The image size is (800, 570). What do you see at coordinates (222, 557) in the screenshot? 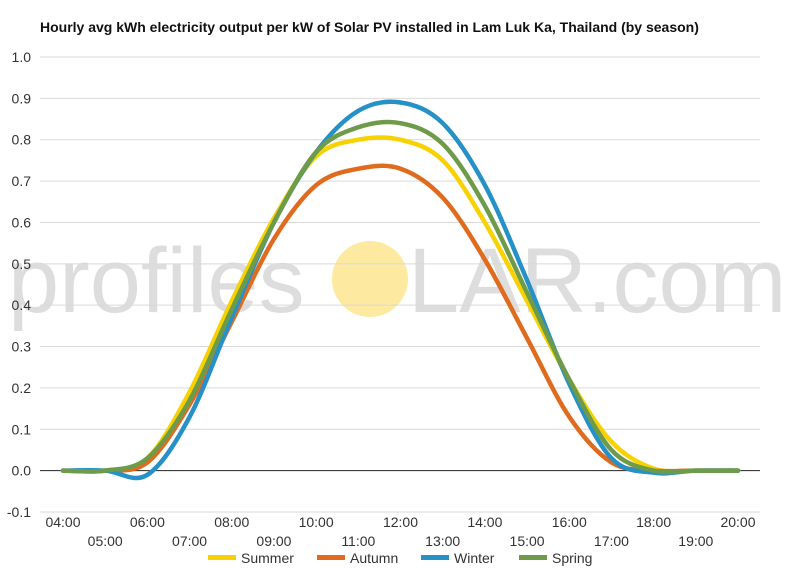
I see `legend-swatch-summer` at bounding box center [222, 557].